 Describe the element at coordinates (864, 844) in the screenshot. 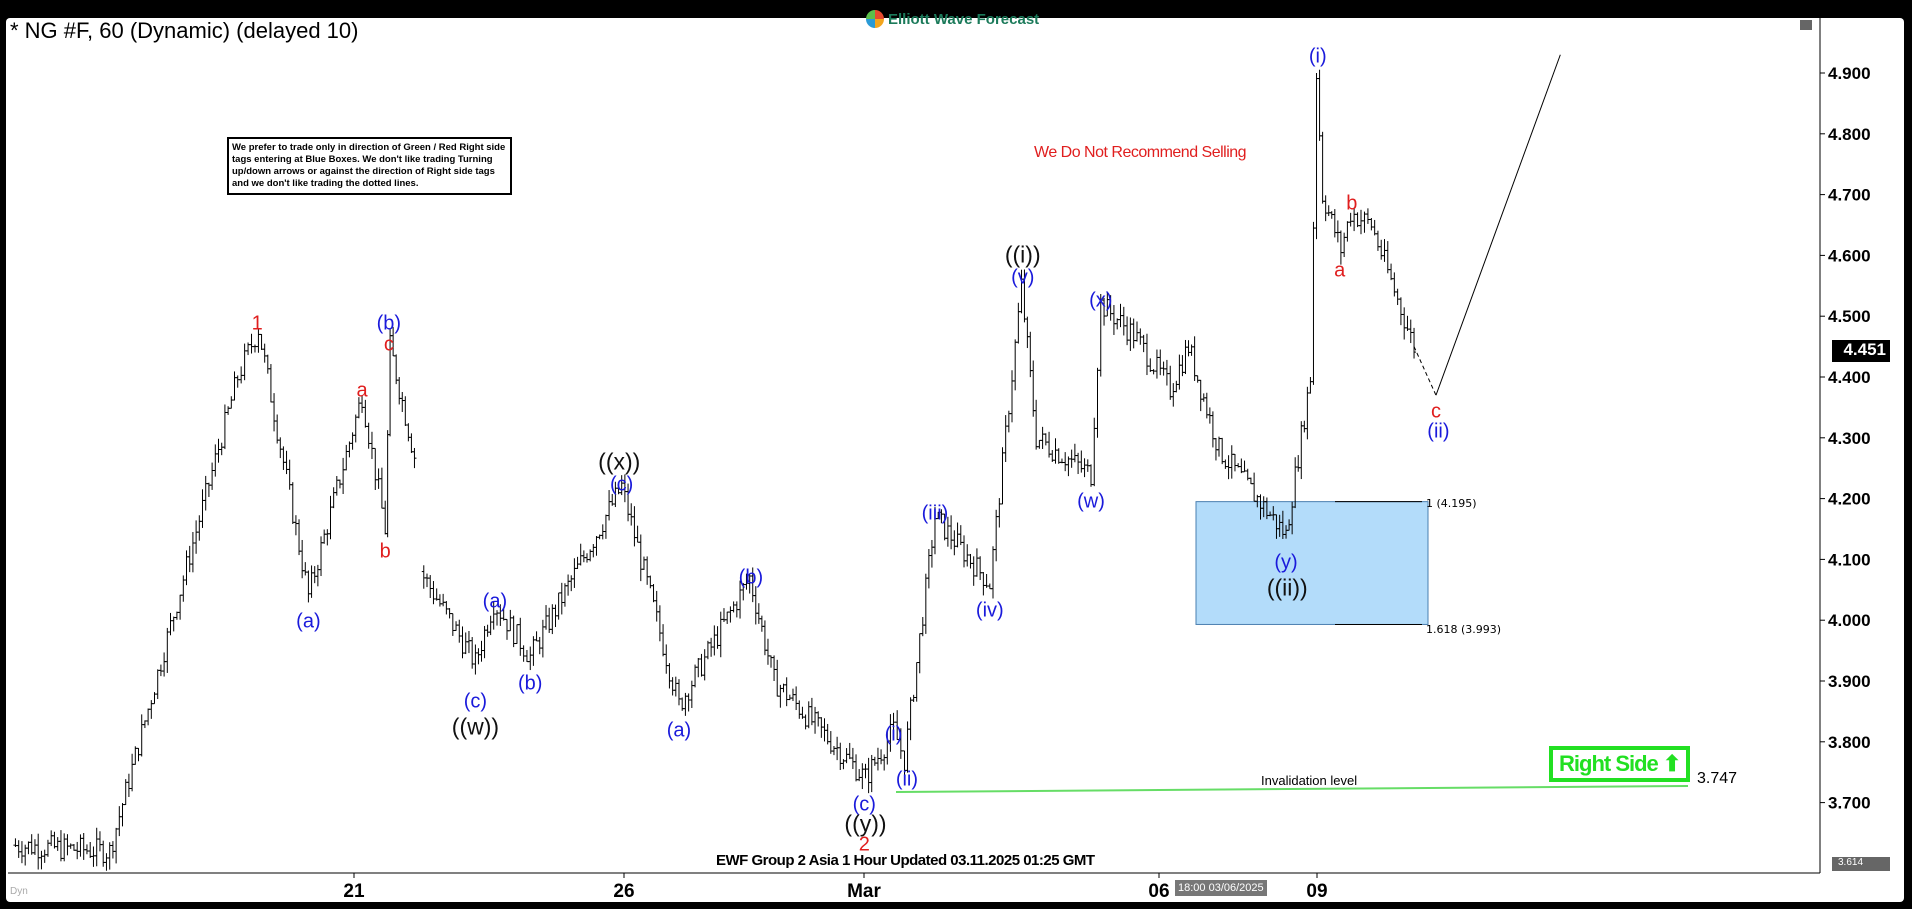

I see `wave-label: 2` at that location.